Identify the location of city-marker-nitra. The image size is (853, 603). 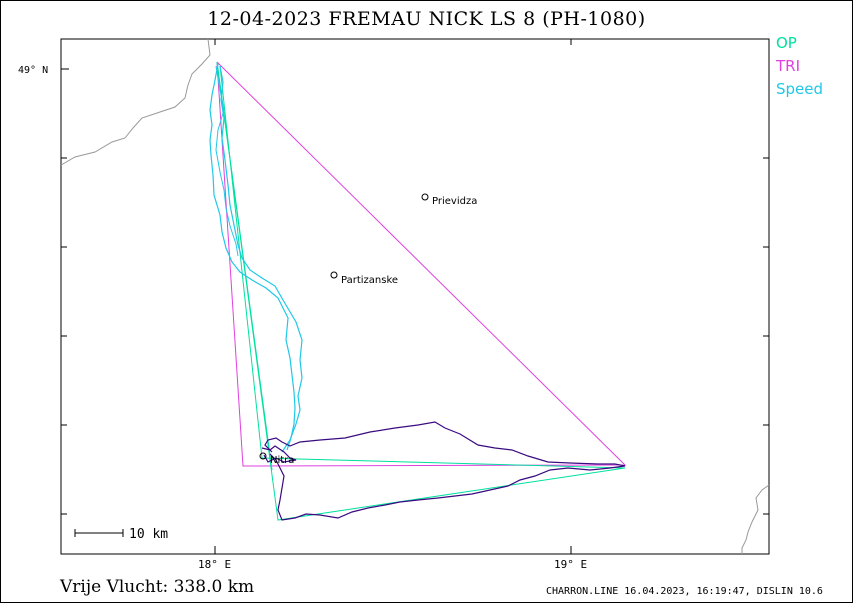
(263, 456).